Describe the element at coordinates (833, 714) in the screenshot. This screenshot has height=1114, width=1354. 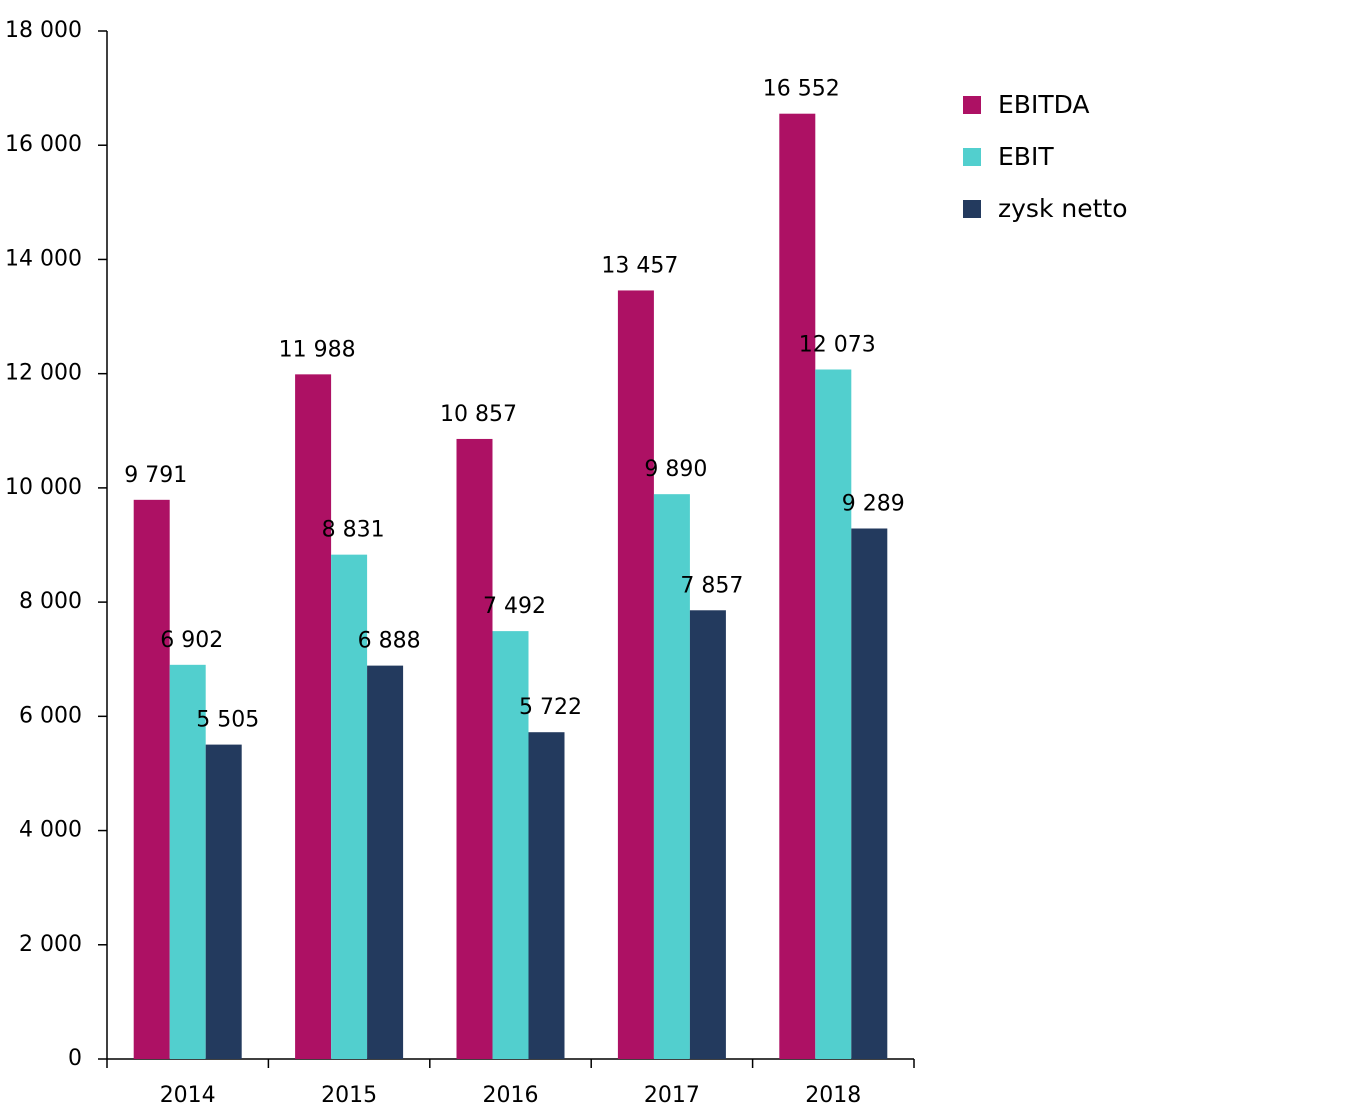
I see `bar-ebit-2018` at that location.